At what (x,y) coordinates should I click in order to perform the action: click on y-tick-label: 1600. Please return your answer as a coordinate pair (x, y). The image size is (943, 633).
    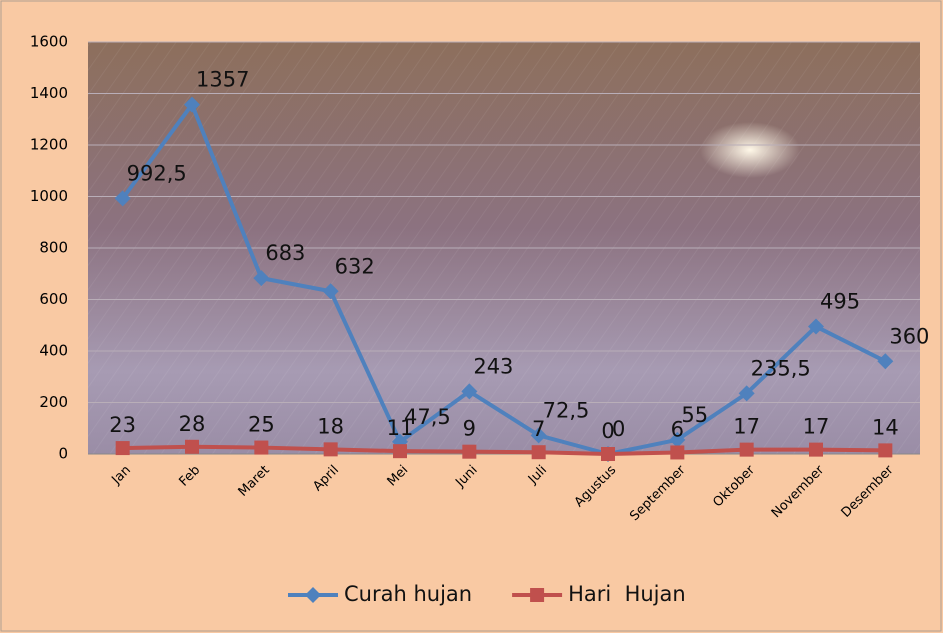
    Looking at the image, I should click on (49, 42).